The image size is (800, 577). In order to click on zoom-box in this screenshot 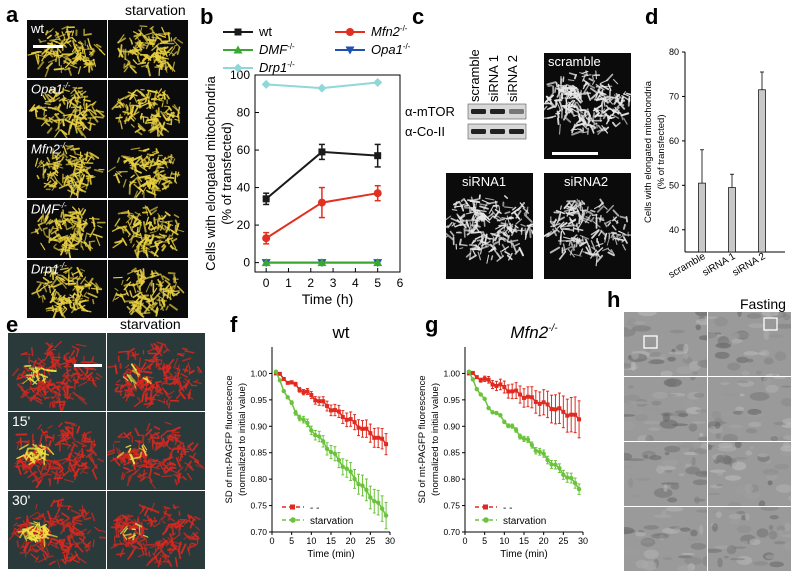, I will do `click(650, 342)`.